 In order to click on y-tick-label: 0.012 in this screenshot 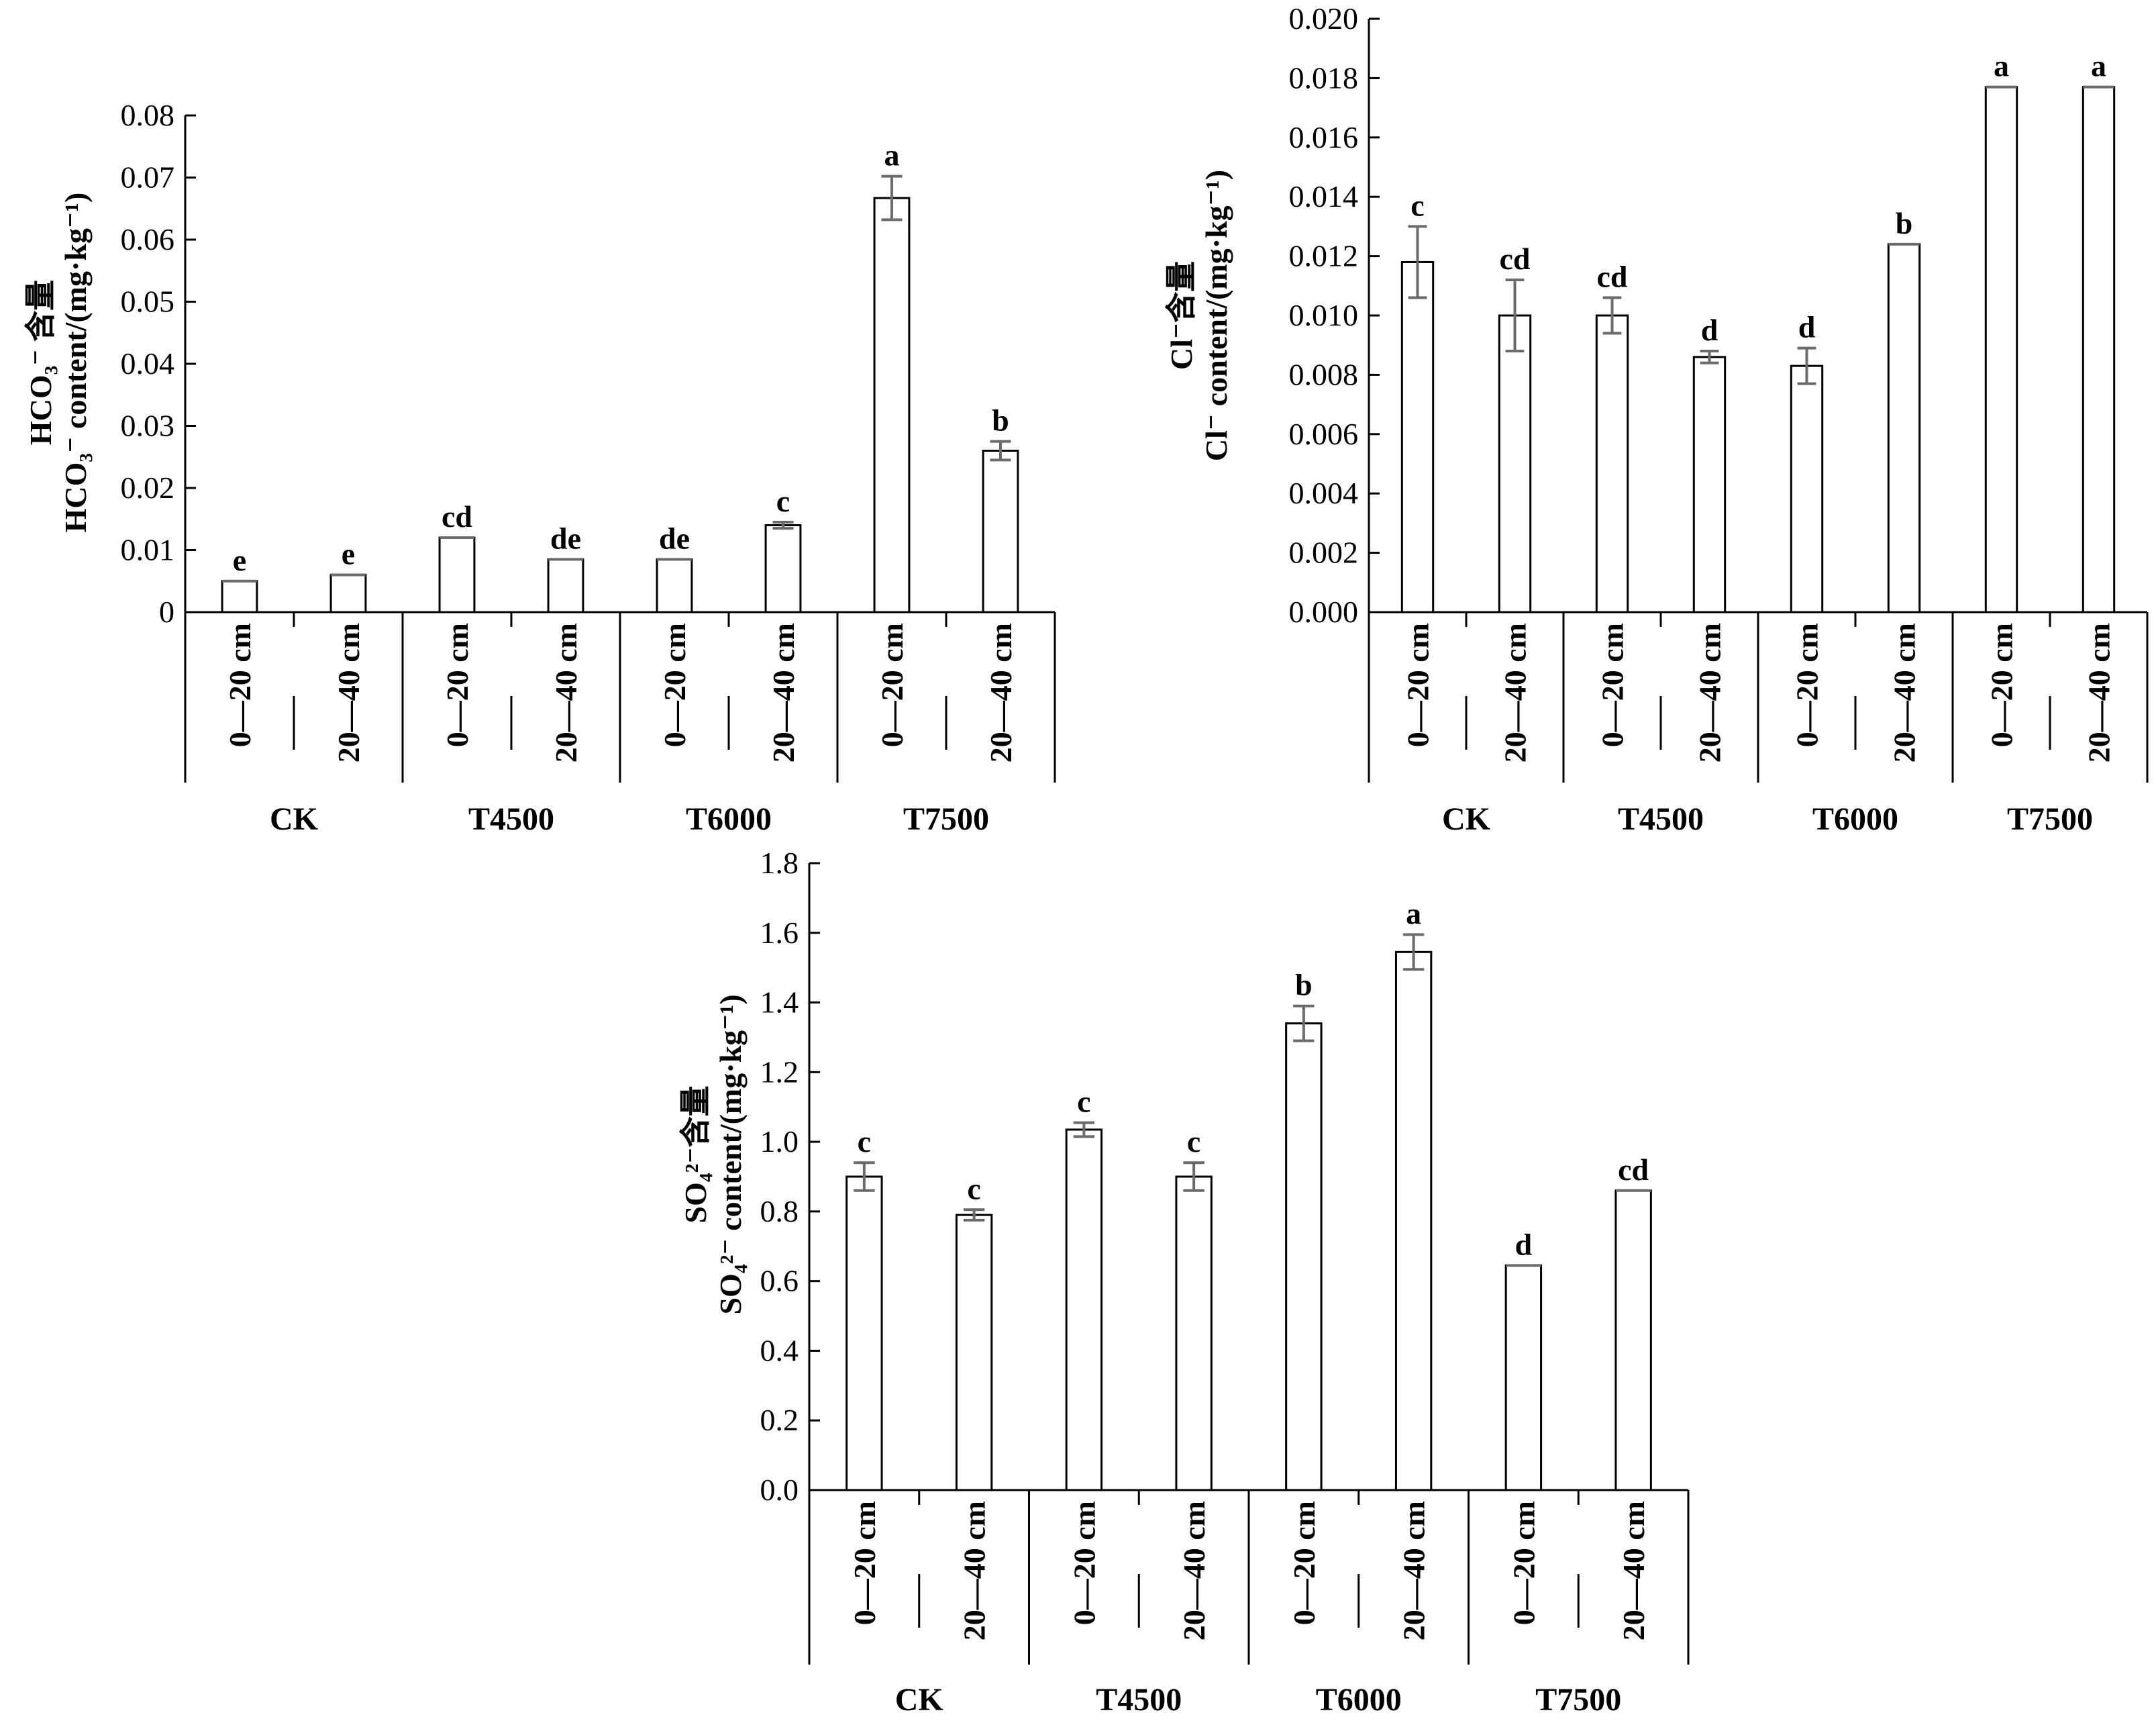, I will do `click(1324, 256)`.